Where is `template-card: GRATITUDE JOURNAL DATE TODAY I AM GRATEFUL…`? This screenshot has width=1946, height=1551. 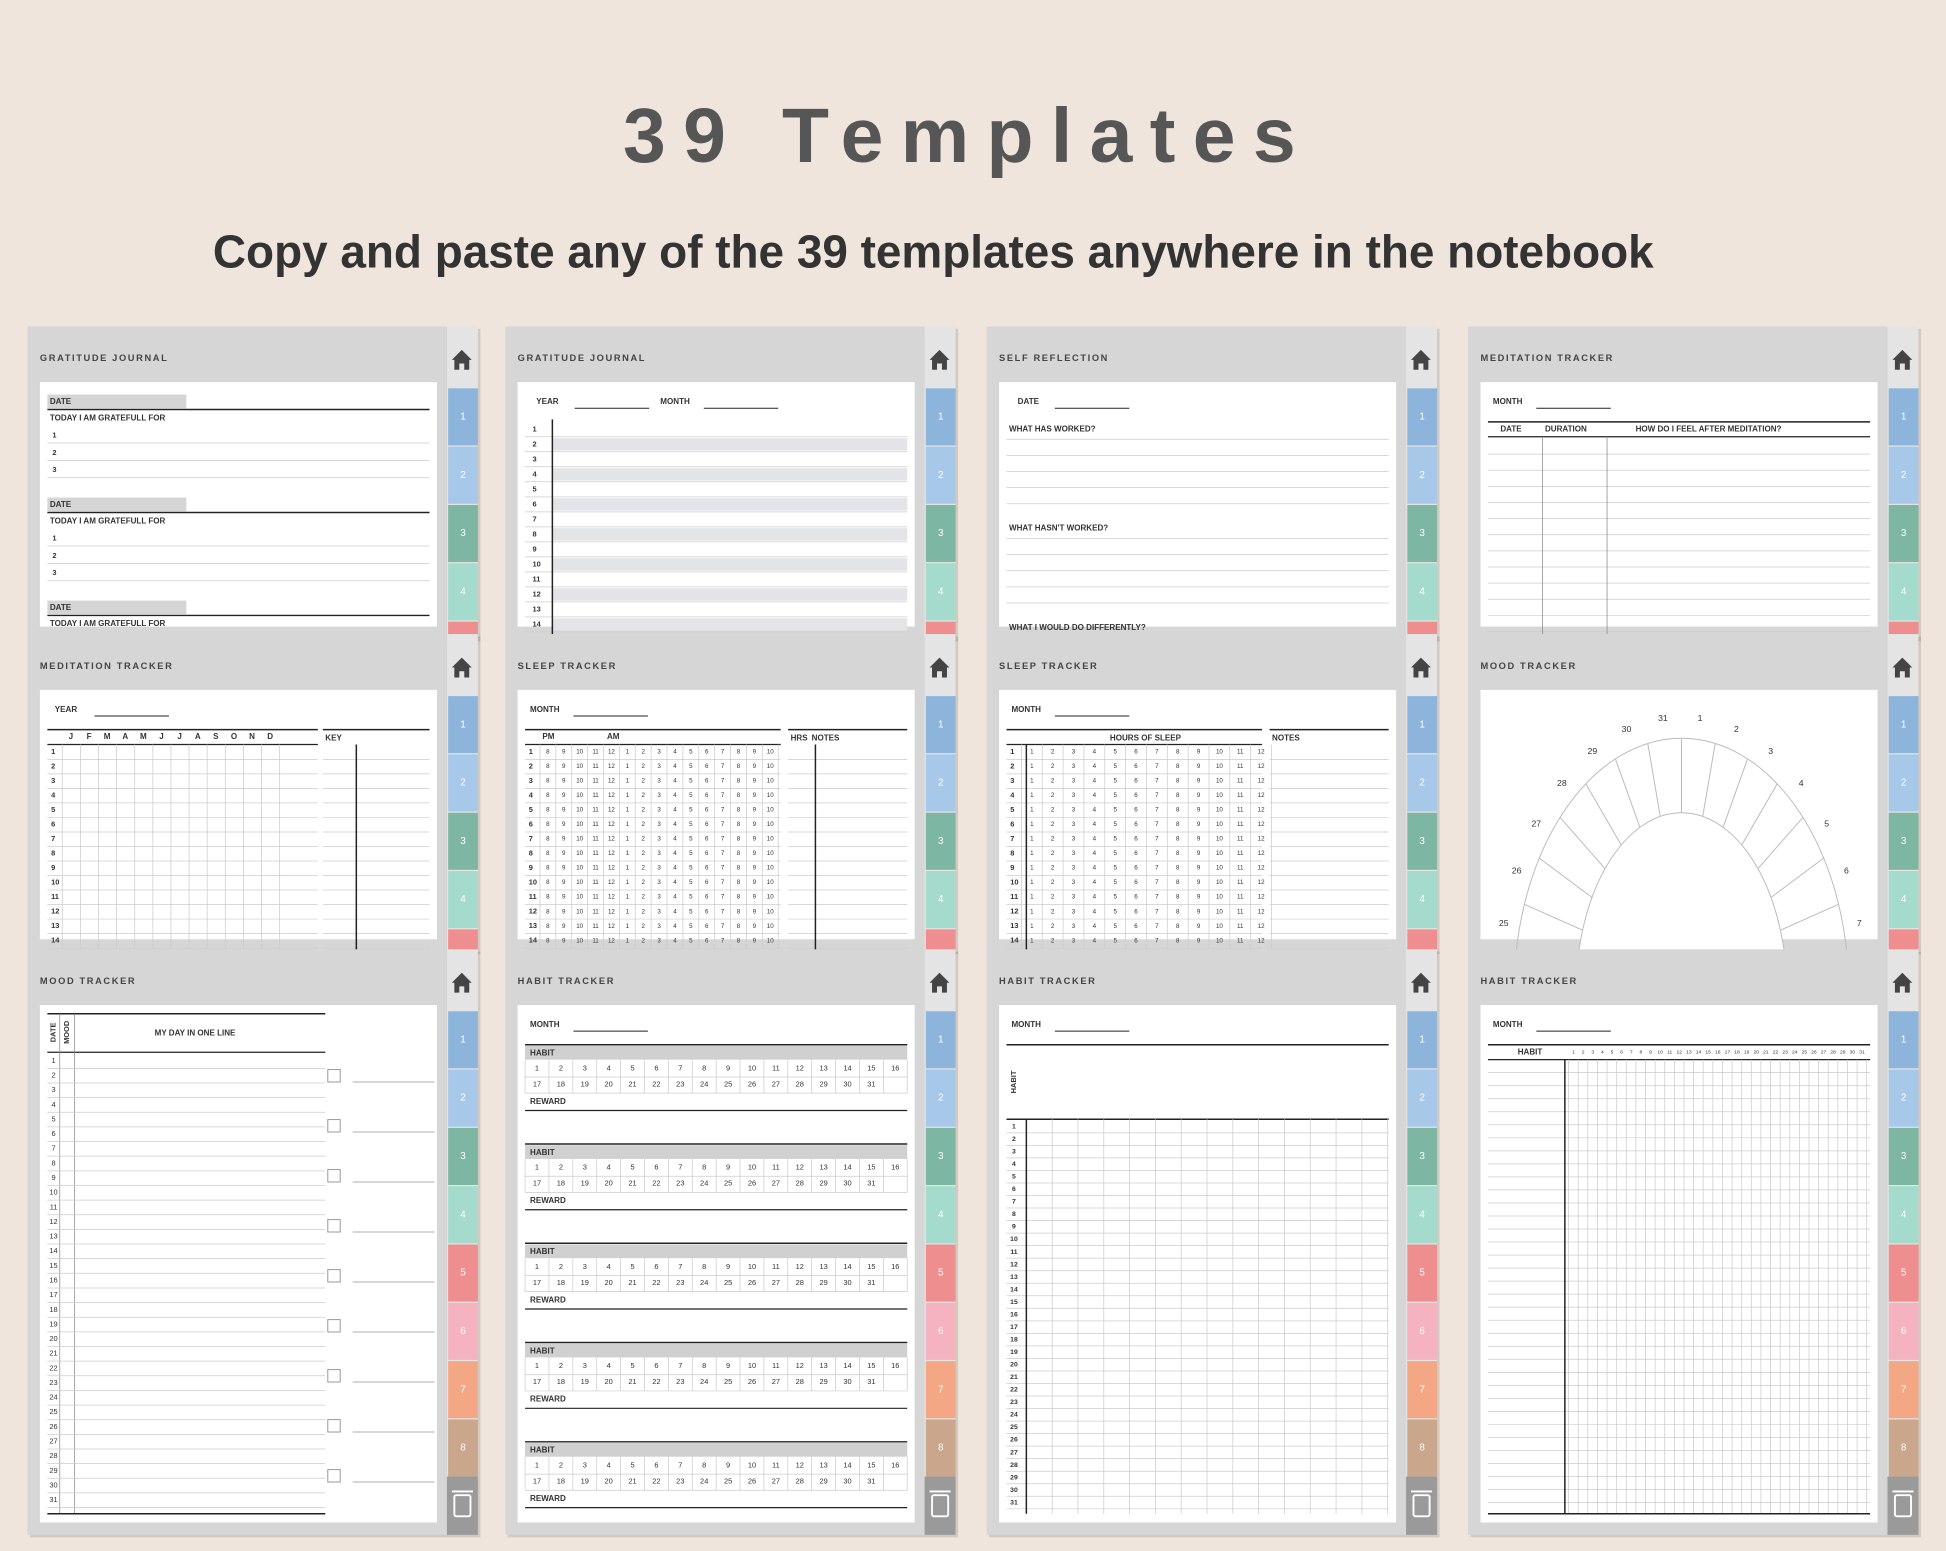 template-card: GRATITUDE JOURNAL DATE TODAY I AM GRATEFUL… is located at coordinates (254, 589).